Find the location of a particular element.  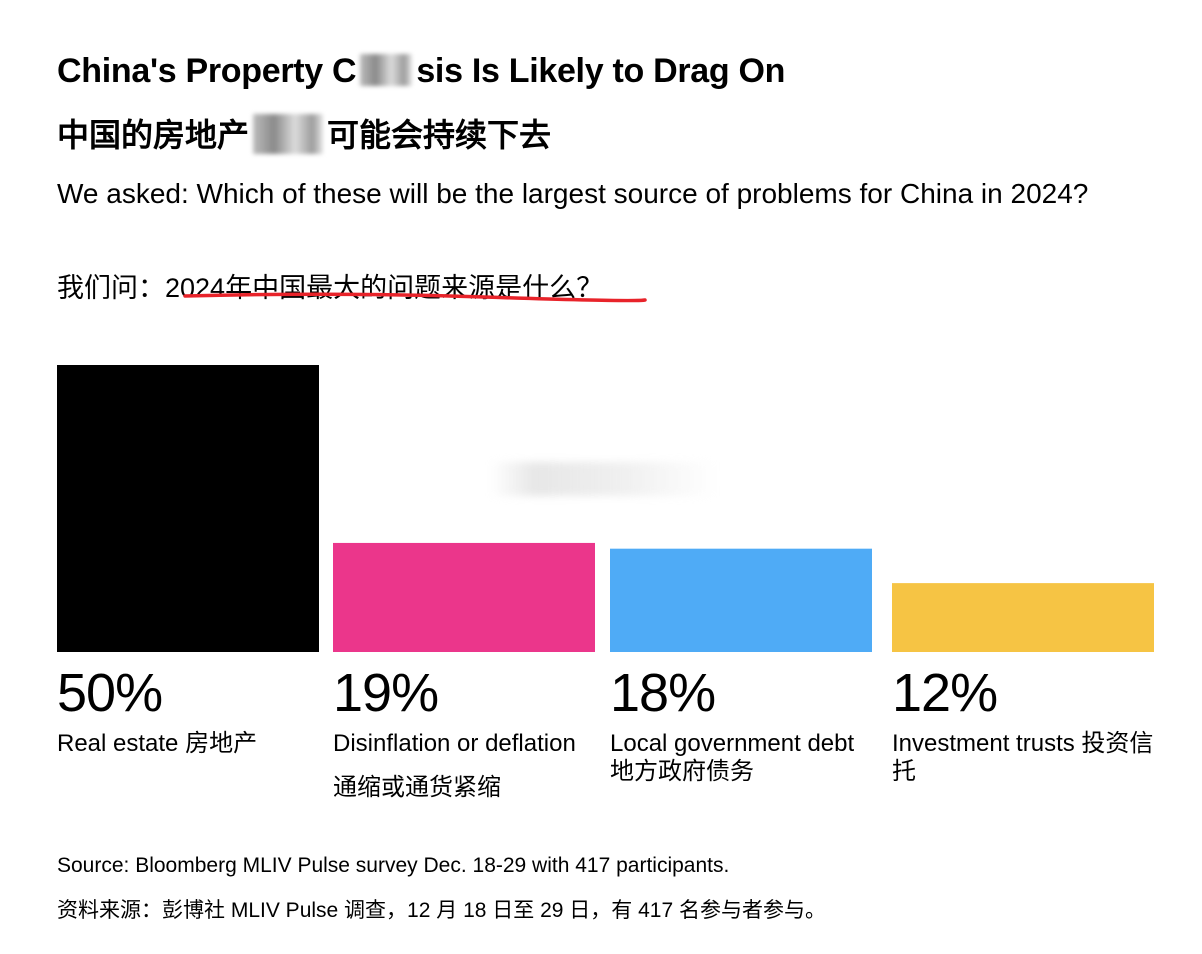

chart-title-part2: sis Is Likely to Drag On is located at coordinates (601, 71).